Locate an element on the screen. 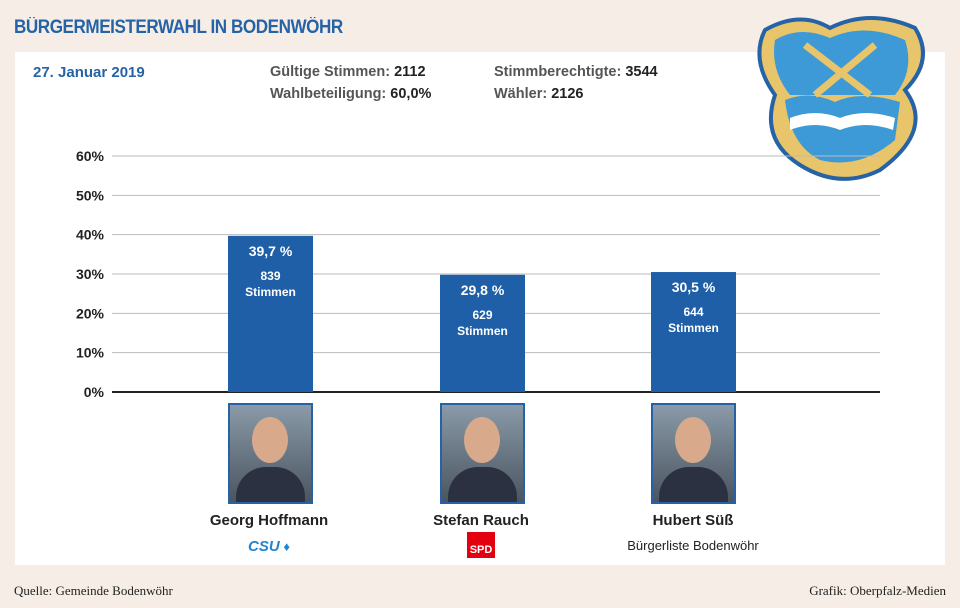 The width and height of the screenshot is (960, 608). csu-logo: CSU ♦ is located at coordinates (269, 546).